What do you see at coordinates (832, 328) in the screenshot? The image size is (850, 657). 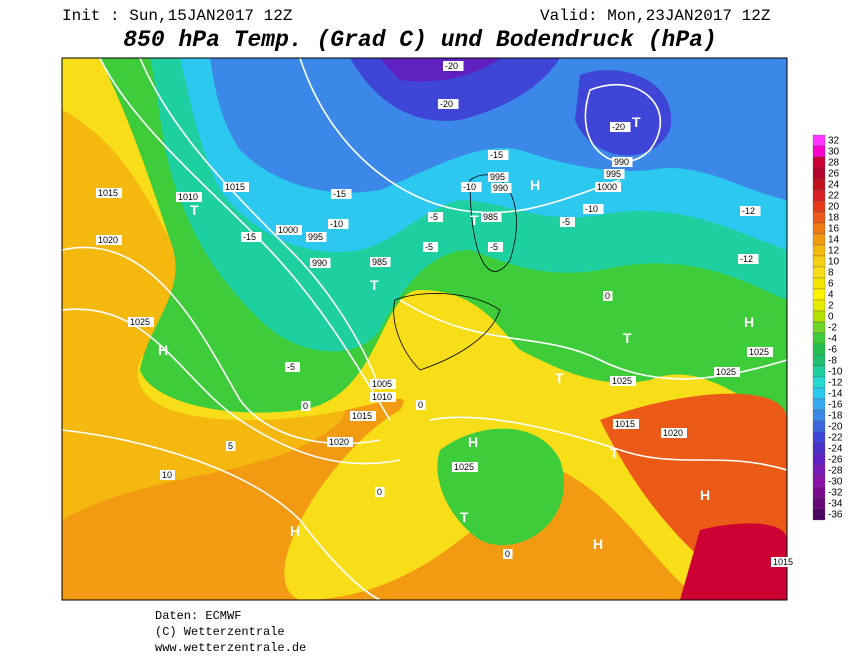 I see `colorbar-label: -2` at bounding box center [832, 328].